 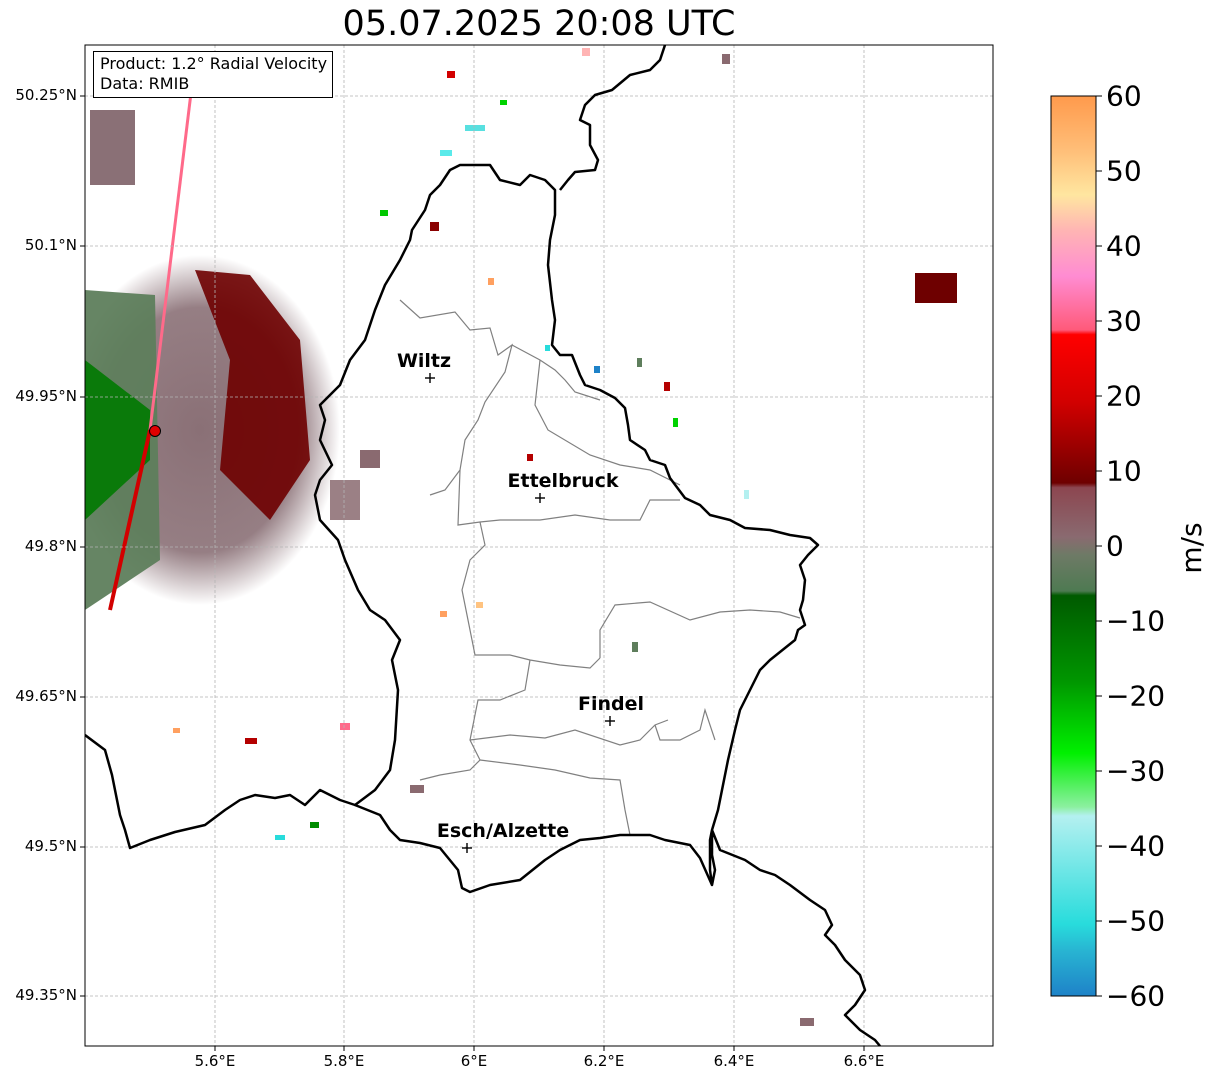 I want to click on city-label-ettelbruck: Ettelbruck, so click(x=563, y=481).